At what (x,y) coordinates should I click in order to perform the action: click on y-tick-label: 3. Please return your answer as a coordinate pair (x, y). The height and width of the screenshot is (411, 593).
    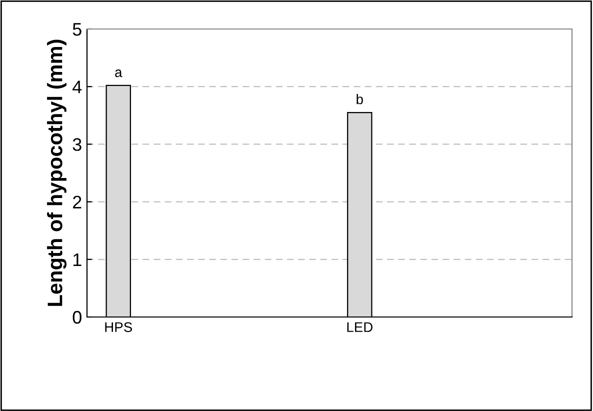
    Looking at the image, I should click on (77, 144).